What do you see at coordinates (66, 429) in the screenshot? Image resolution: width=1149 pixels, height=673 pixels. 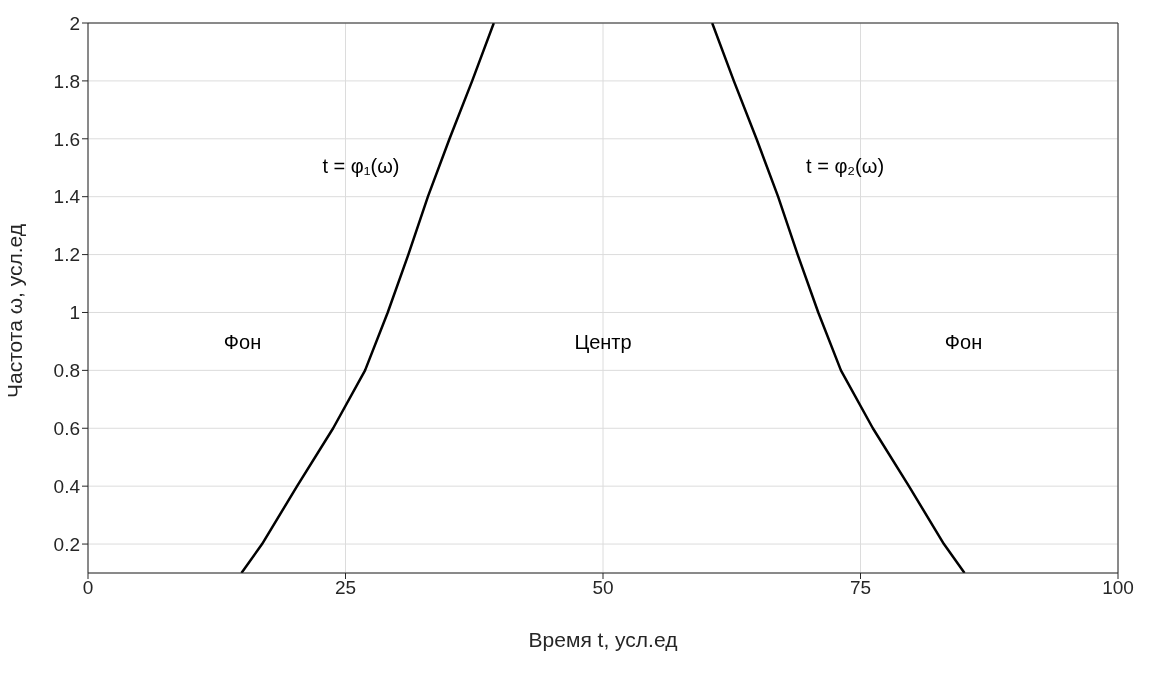 I see `y-tick-label: 0.6` at bounding box center [66, 429].